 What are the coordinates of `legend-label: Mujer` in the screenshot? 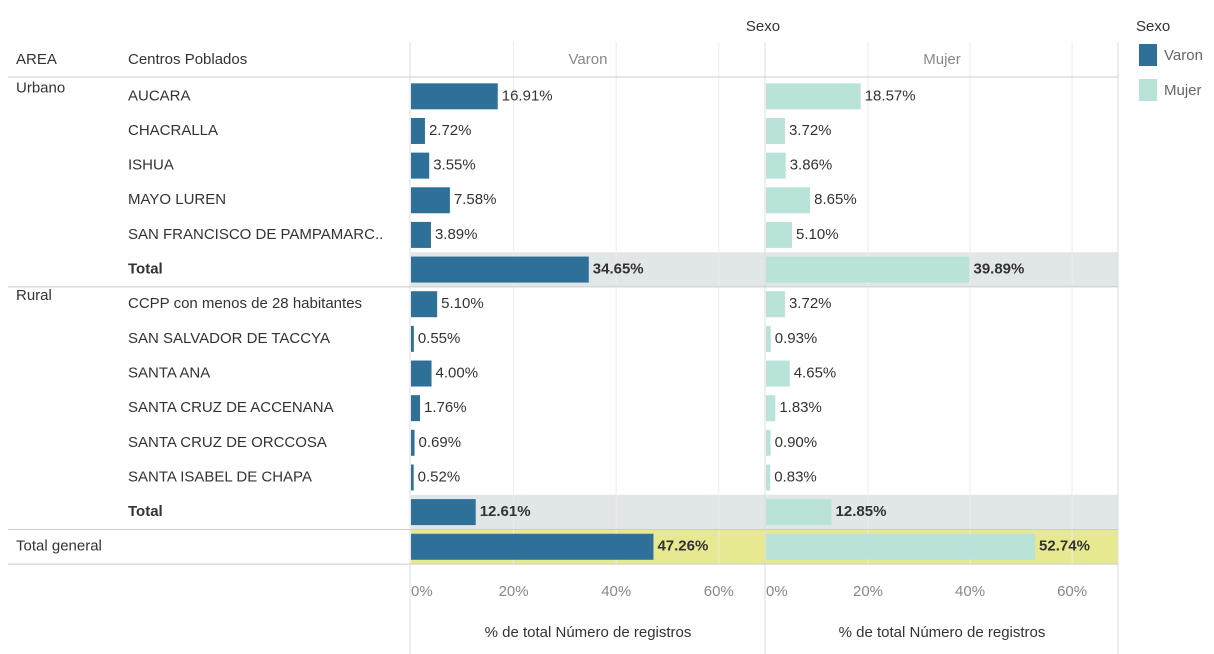 It's located at (1183, 90).